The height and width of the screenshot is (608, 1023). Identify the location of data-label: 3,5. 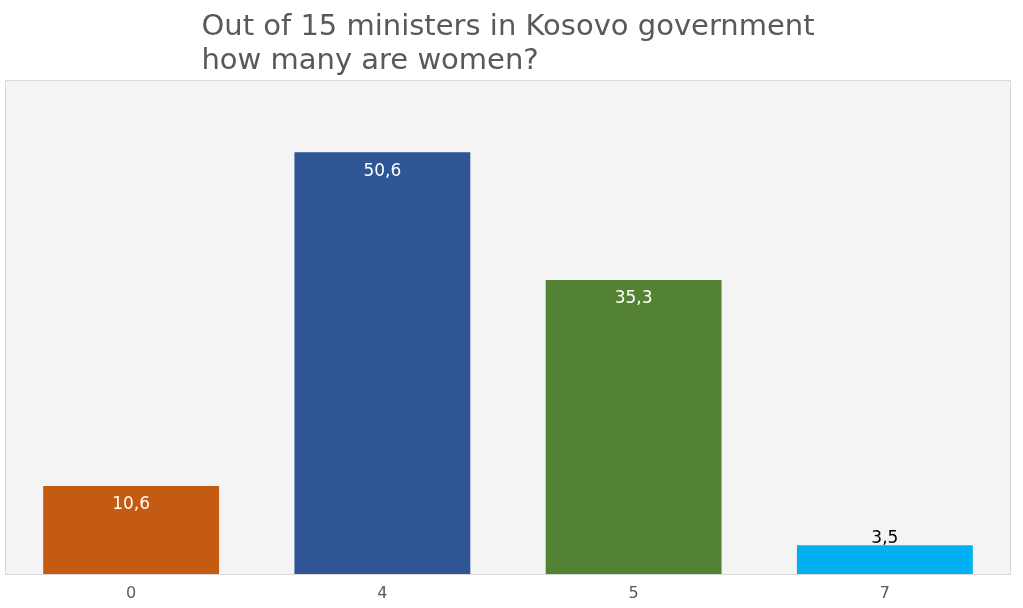
(885, 537).